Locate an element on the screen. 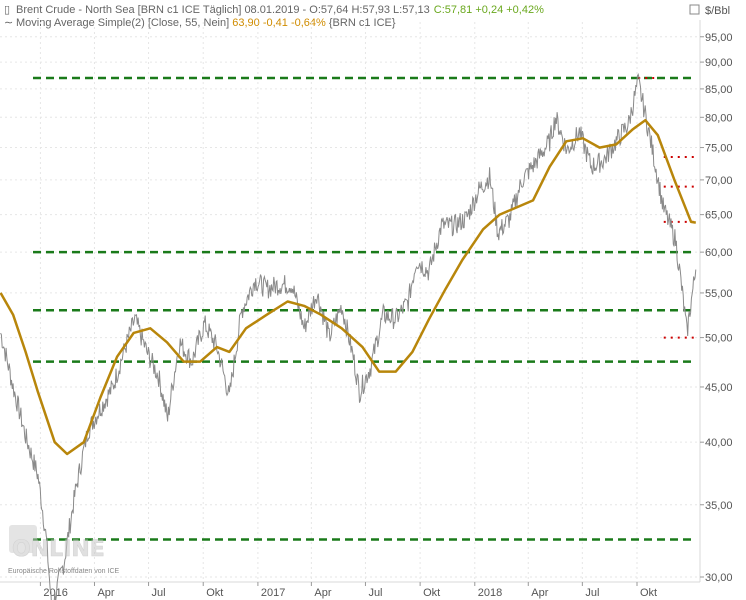 This screenshot has width=746, height=600. online-logo: ONLINE is located at coordinates (57, 543).